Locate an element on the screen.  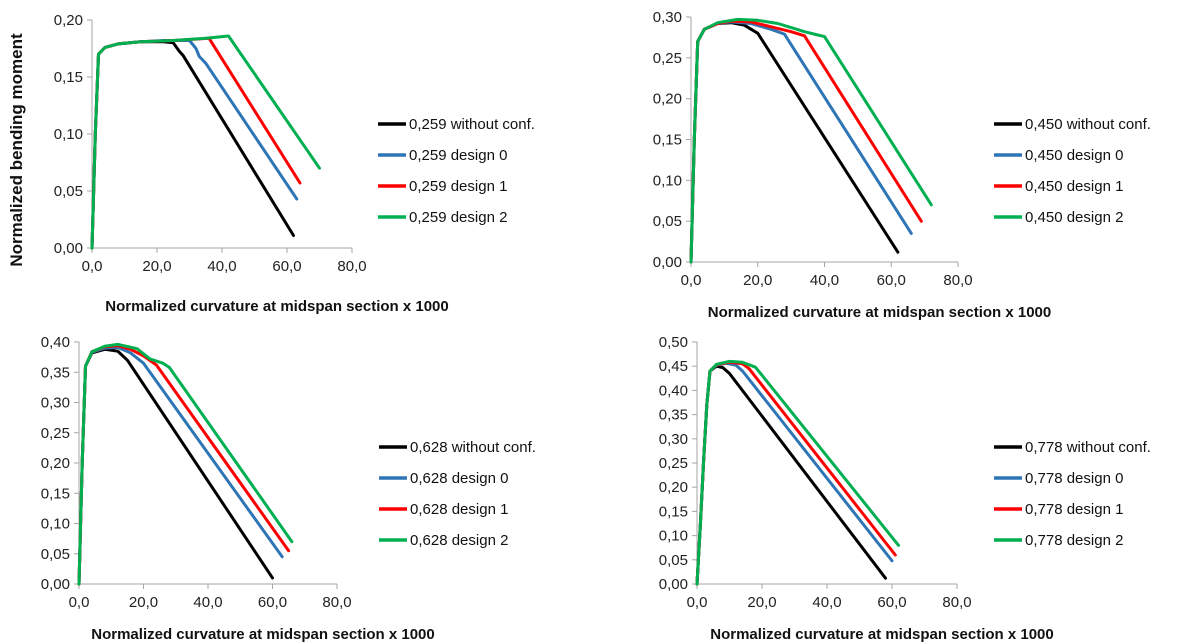
legend-label: 0,628 design 1 is located at coordinates (459, 509).